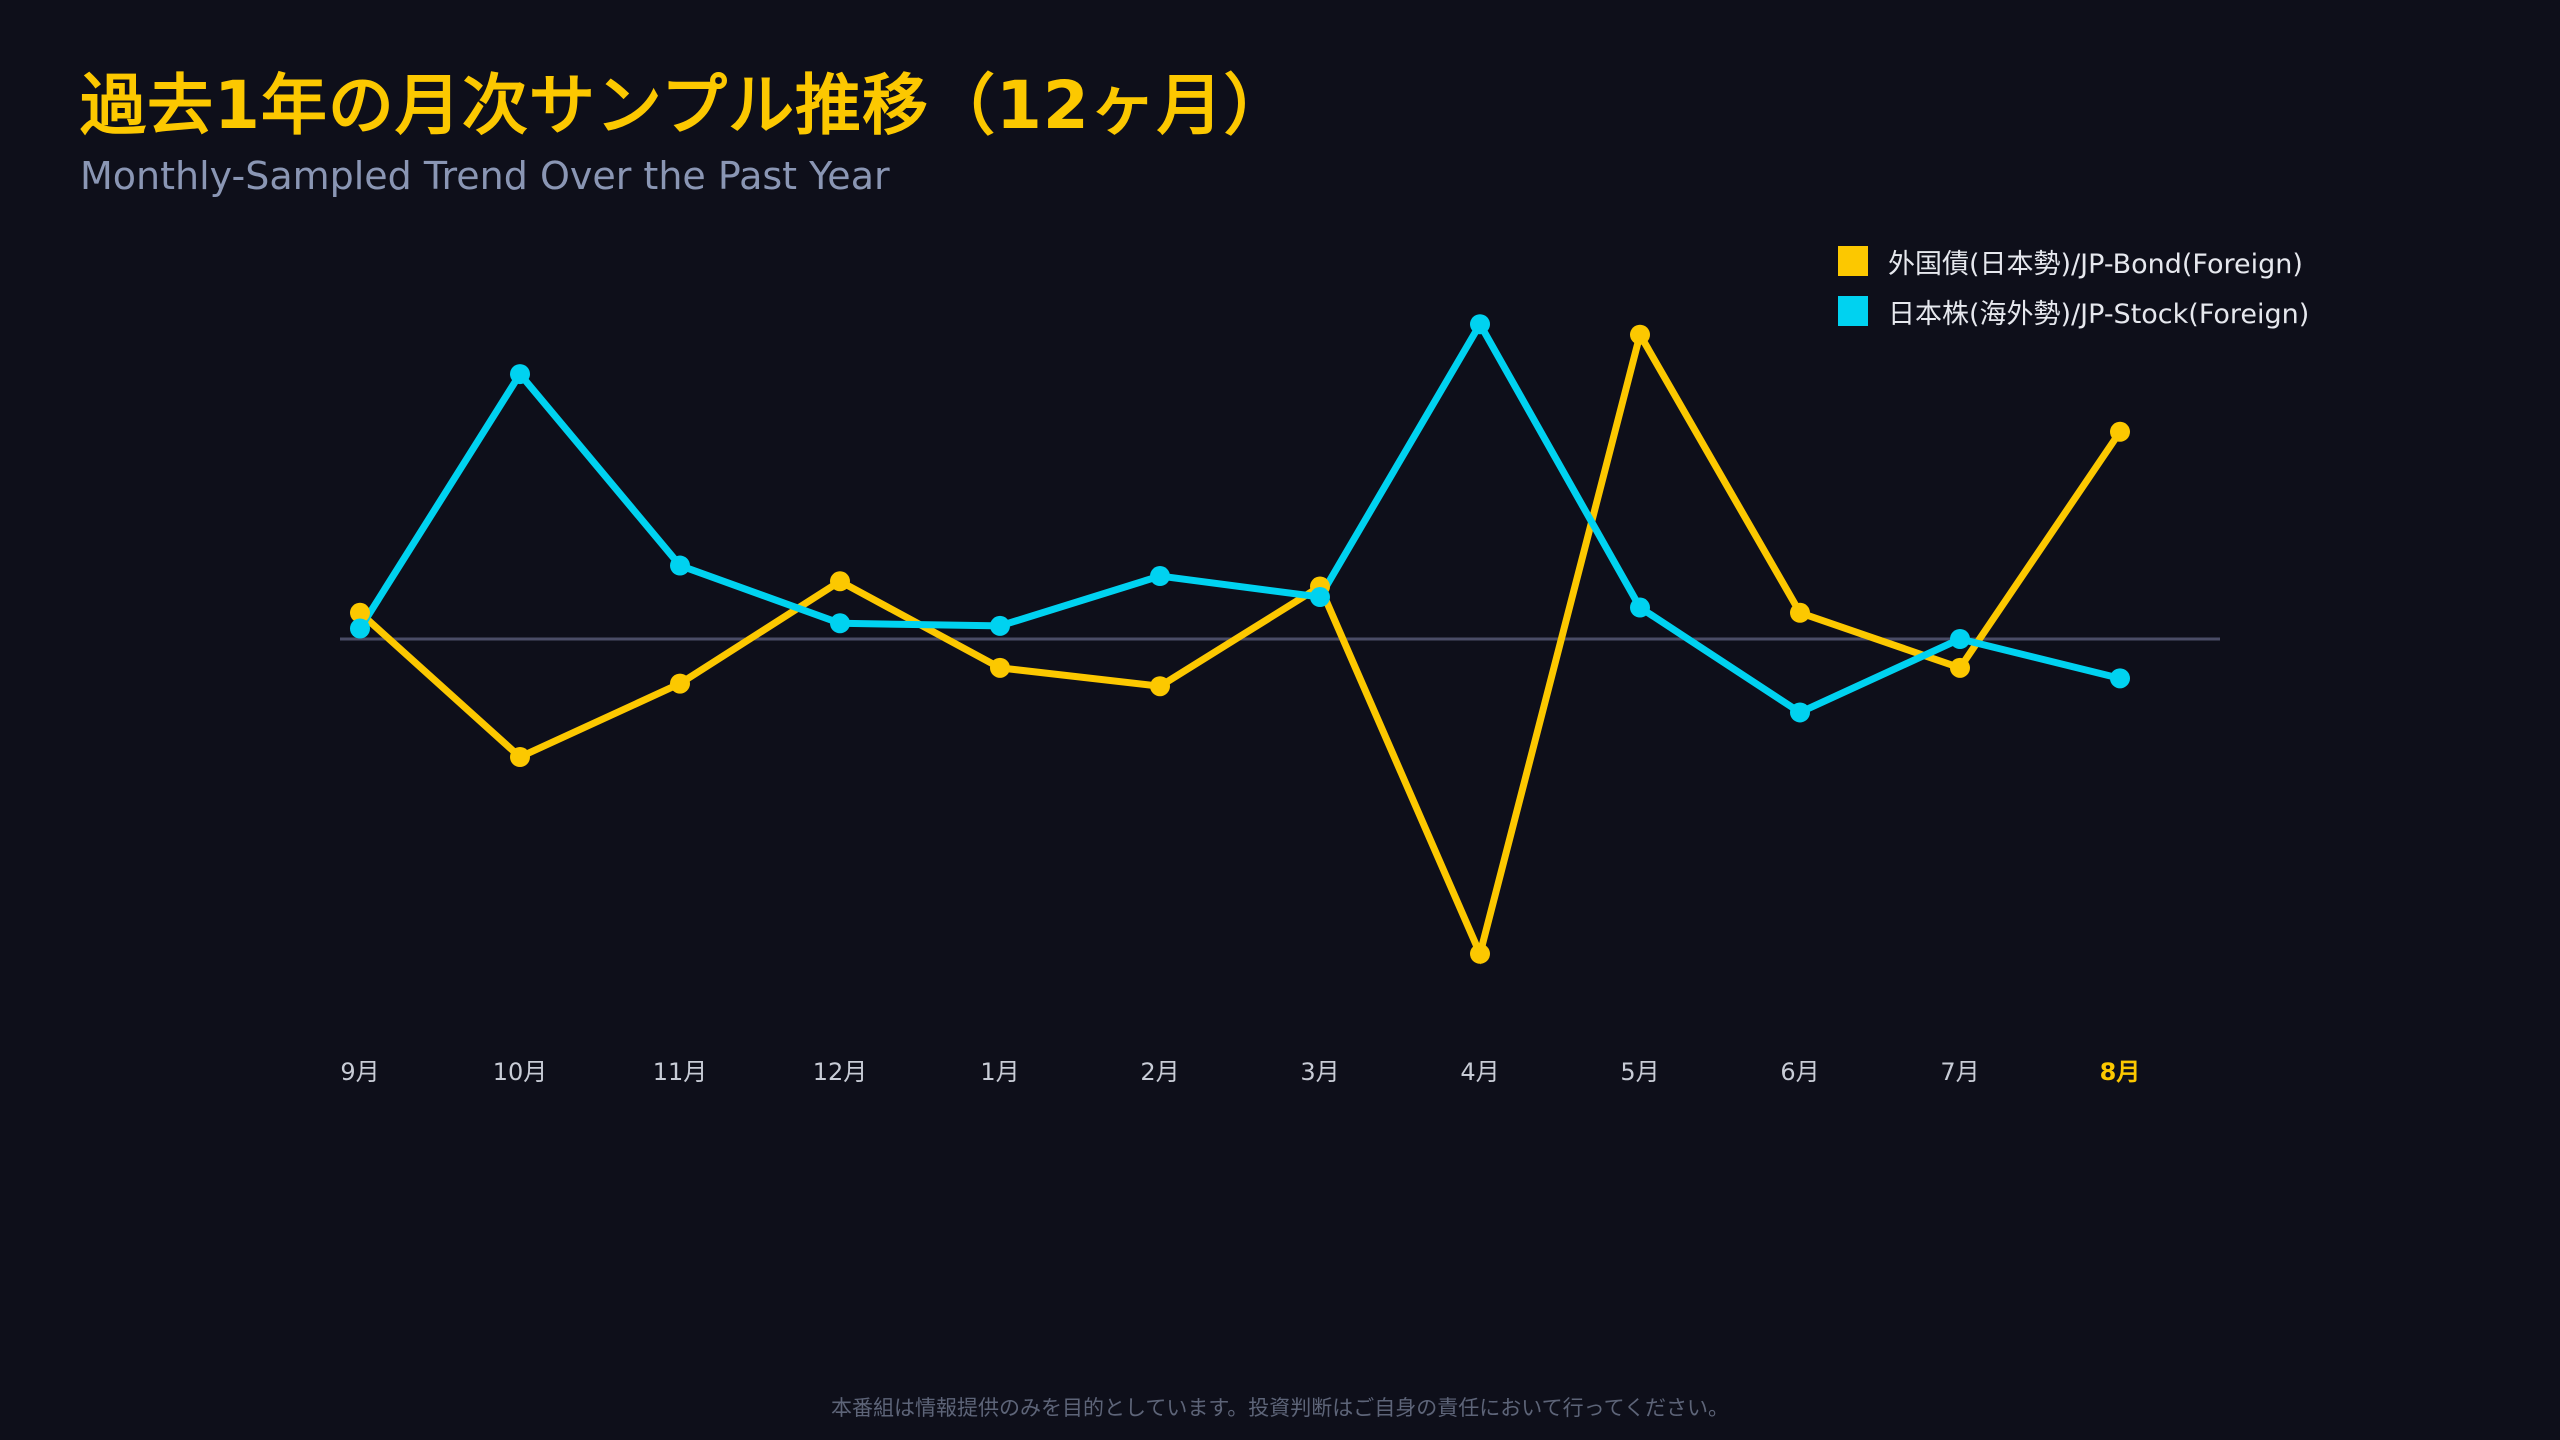  Describe the element at coordinates (1799, 1072) in the screenshot. I see `x-tick-label-9: 6月` at that location.